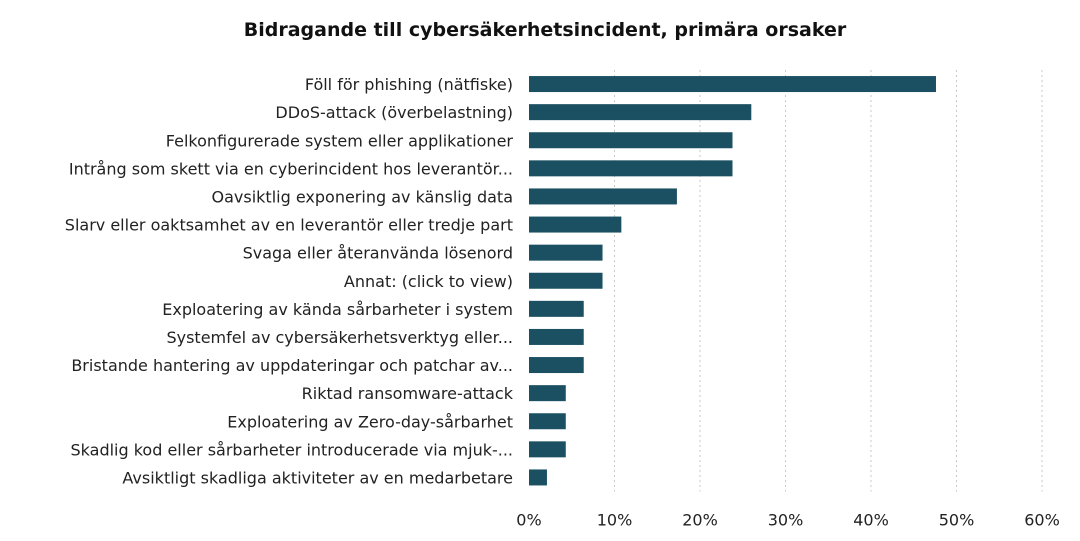  Describe the element at coordinates (700, 520) in the screenshot. I see `x-tick-label: 20%` at that location.